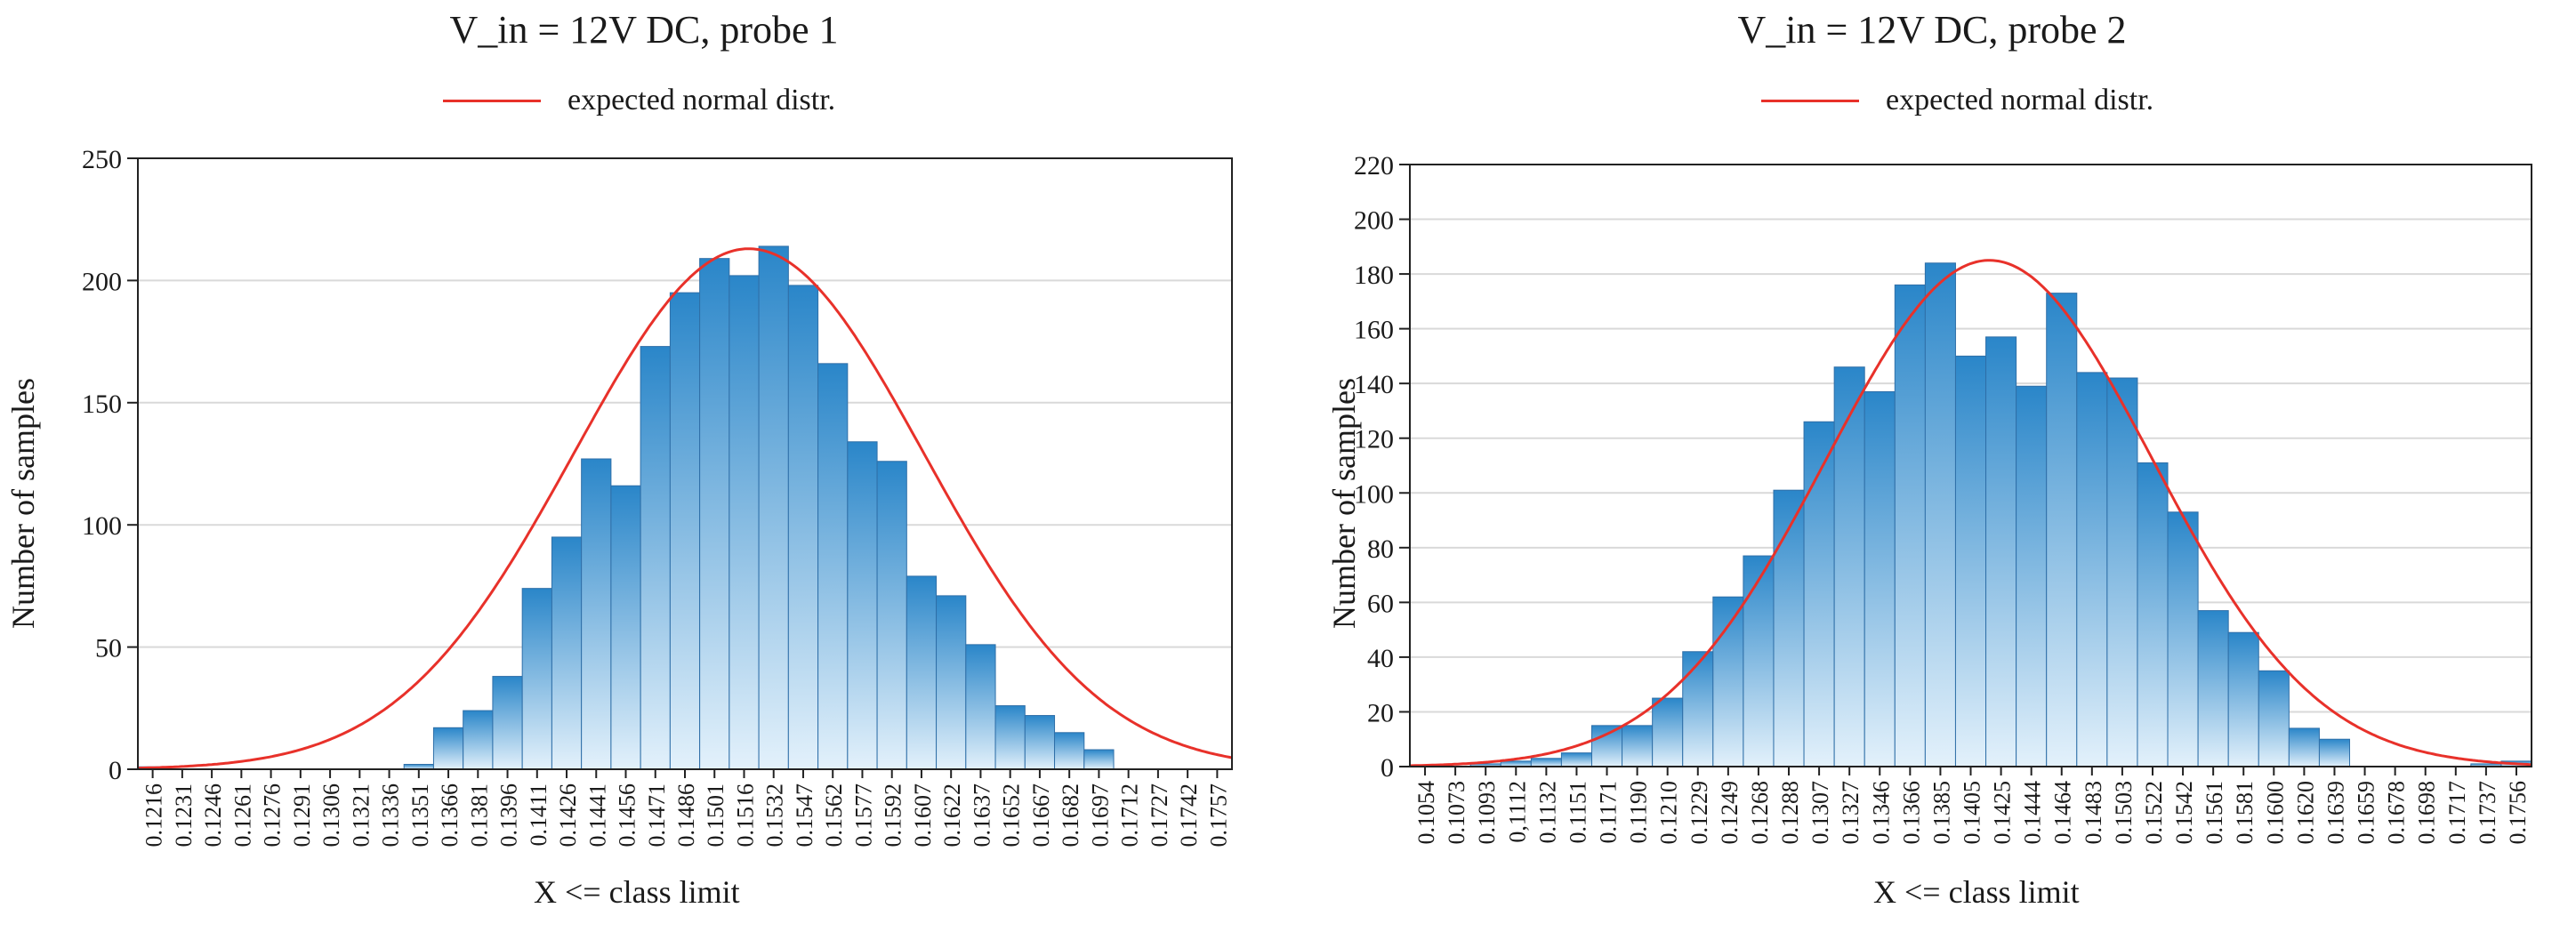 This screenshot has width=2576, height=932. What do you see at coordinates (102, 281) in the screenshot?
I see `y-tick-label: 200` at bounding box center [102, 281].